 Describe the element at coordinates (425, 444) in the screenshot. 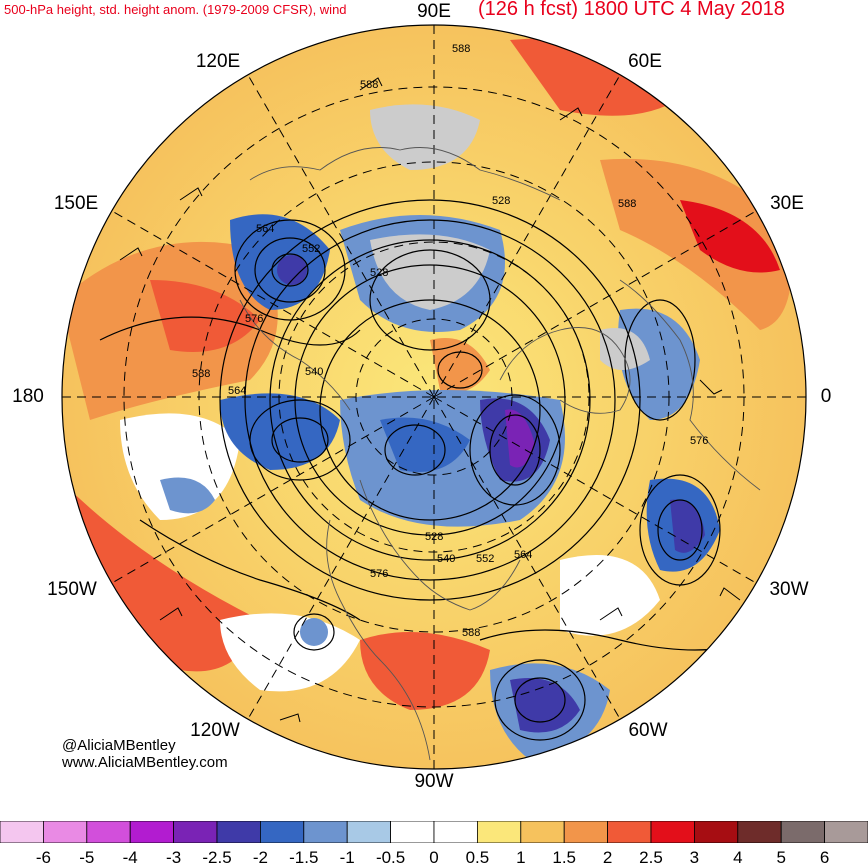

I see `anomaly-cold-canada-core` at that location.